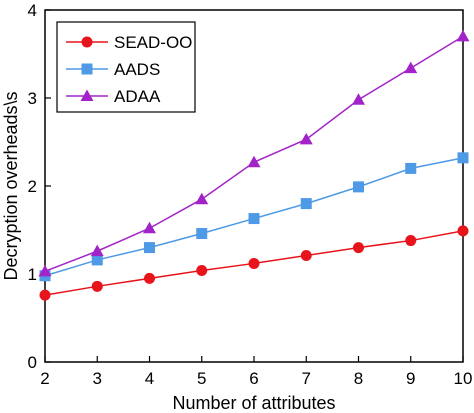 Image resolution: width=474 pixels, height=413 pixels. I want to click on x-tick-label: 4, so click(149, 378).